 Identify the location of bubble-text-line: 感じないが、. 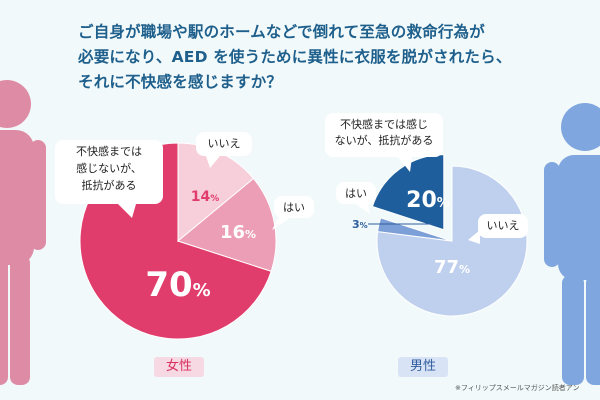
(109, 168).